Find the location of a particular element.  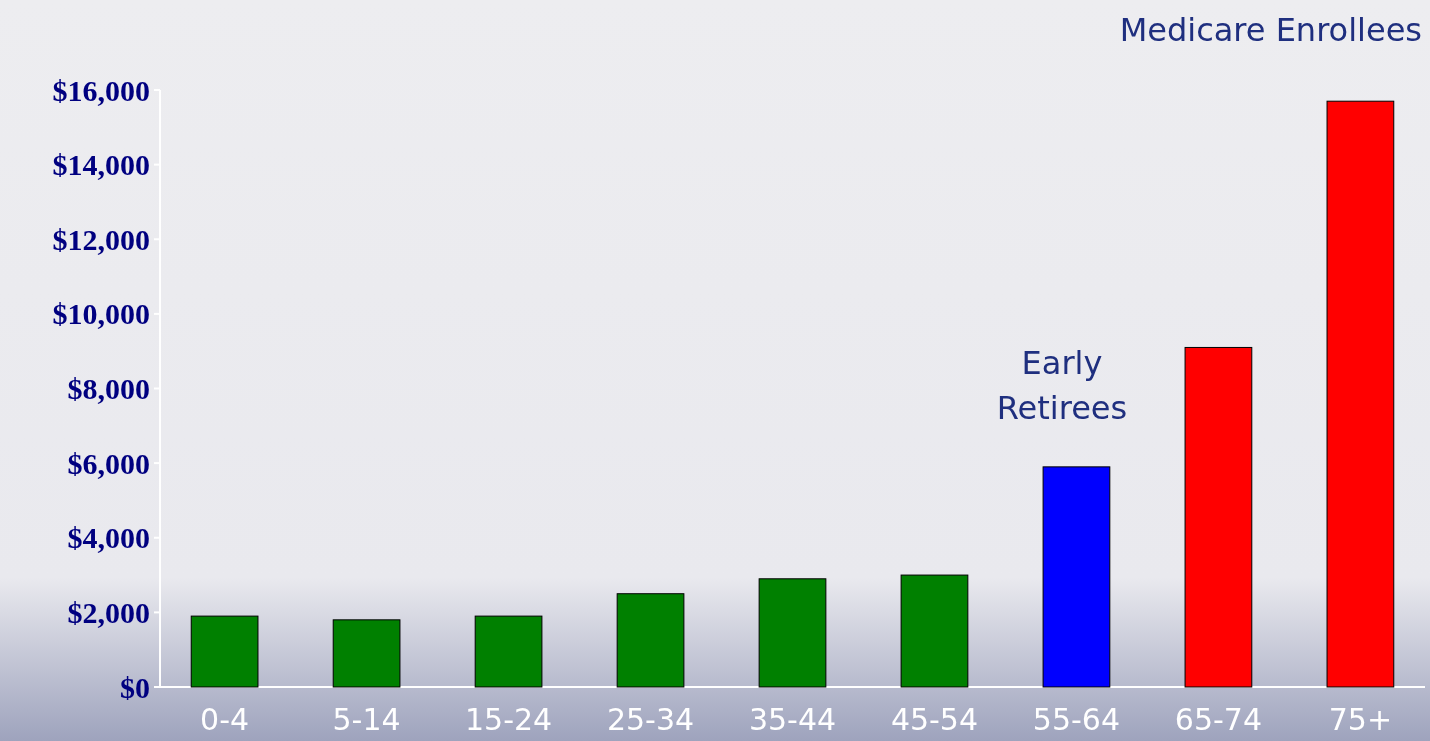

y-tick-label: $8,000 is located at coordinates (108, 388).